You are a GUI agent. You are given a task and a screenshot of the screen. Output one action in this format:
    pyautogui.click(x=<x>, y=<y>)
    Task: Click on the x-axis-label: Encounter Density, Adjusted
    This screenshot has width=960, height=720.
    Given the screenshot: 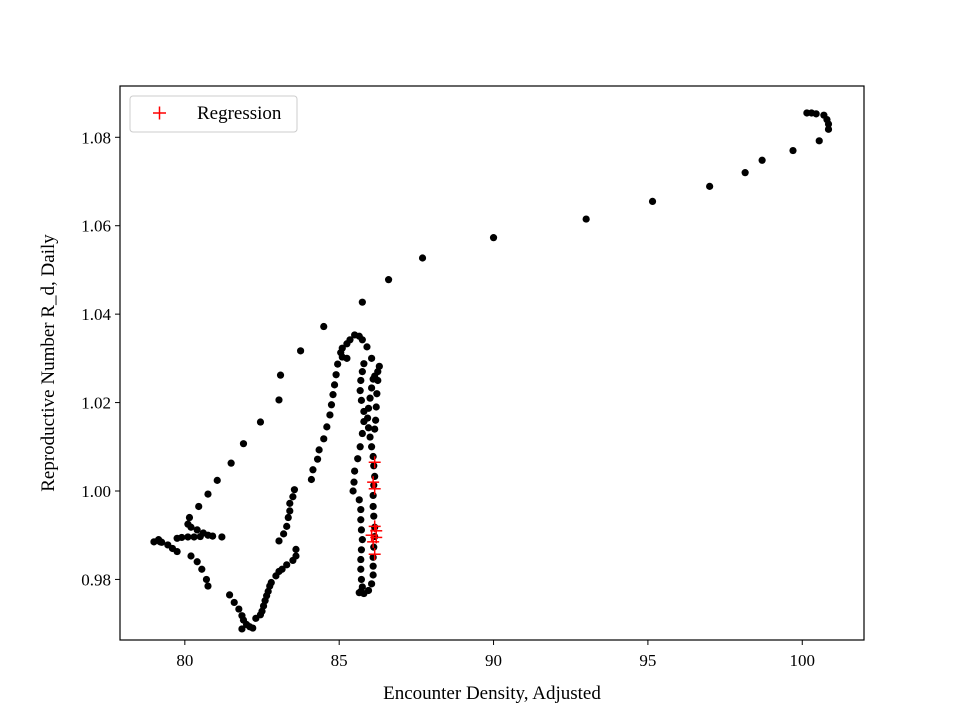 What is the action you would take?
    pyautogui.click(x=492, y=693)
    